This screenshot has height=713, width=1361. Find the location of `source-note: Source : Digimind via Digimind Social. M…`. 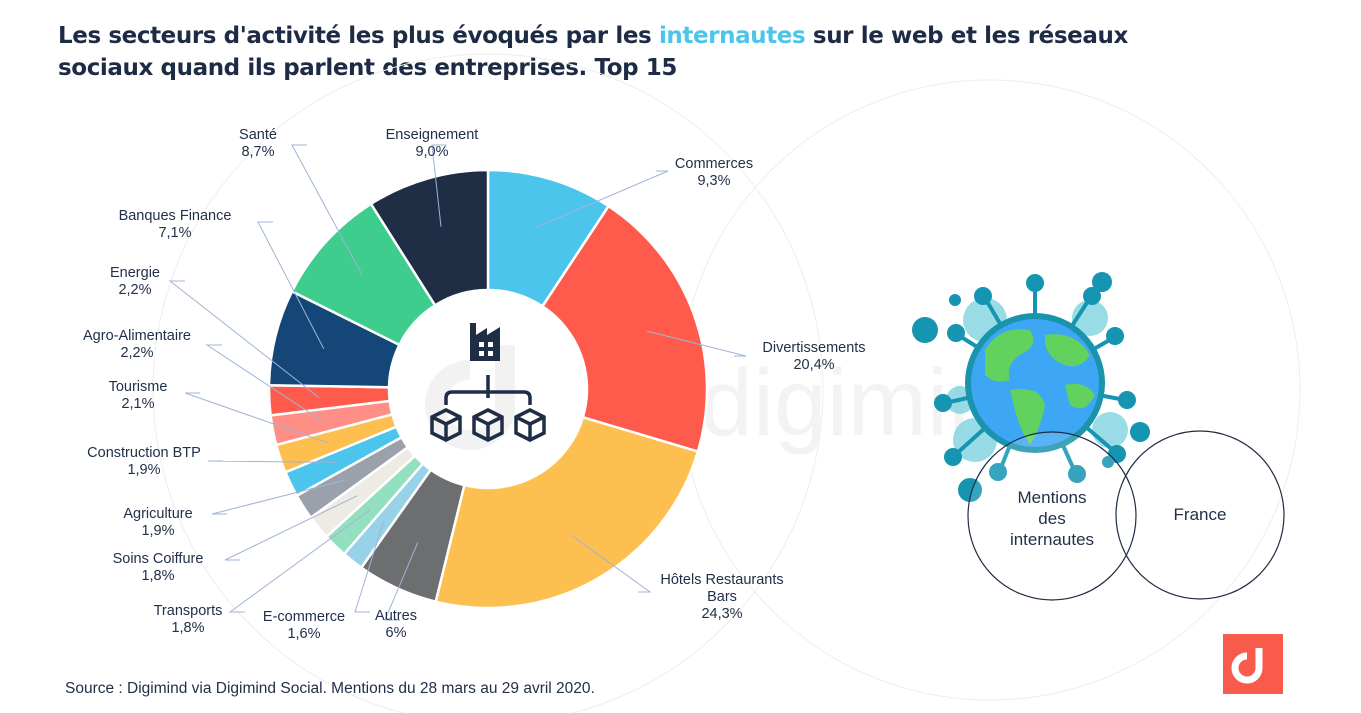

source-note: Source : Digimind via Digimind Social. M… is located at coordinates (330, 688).